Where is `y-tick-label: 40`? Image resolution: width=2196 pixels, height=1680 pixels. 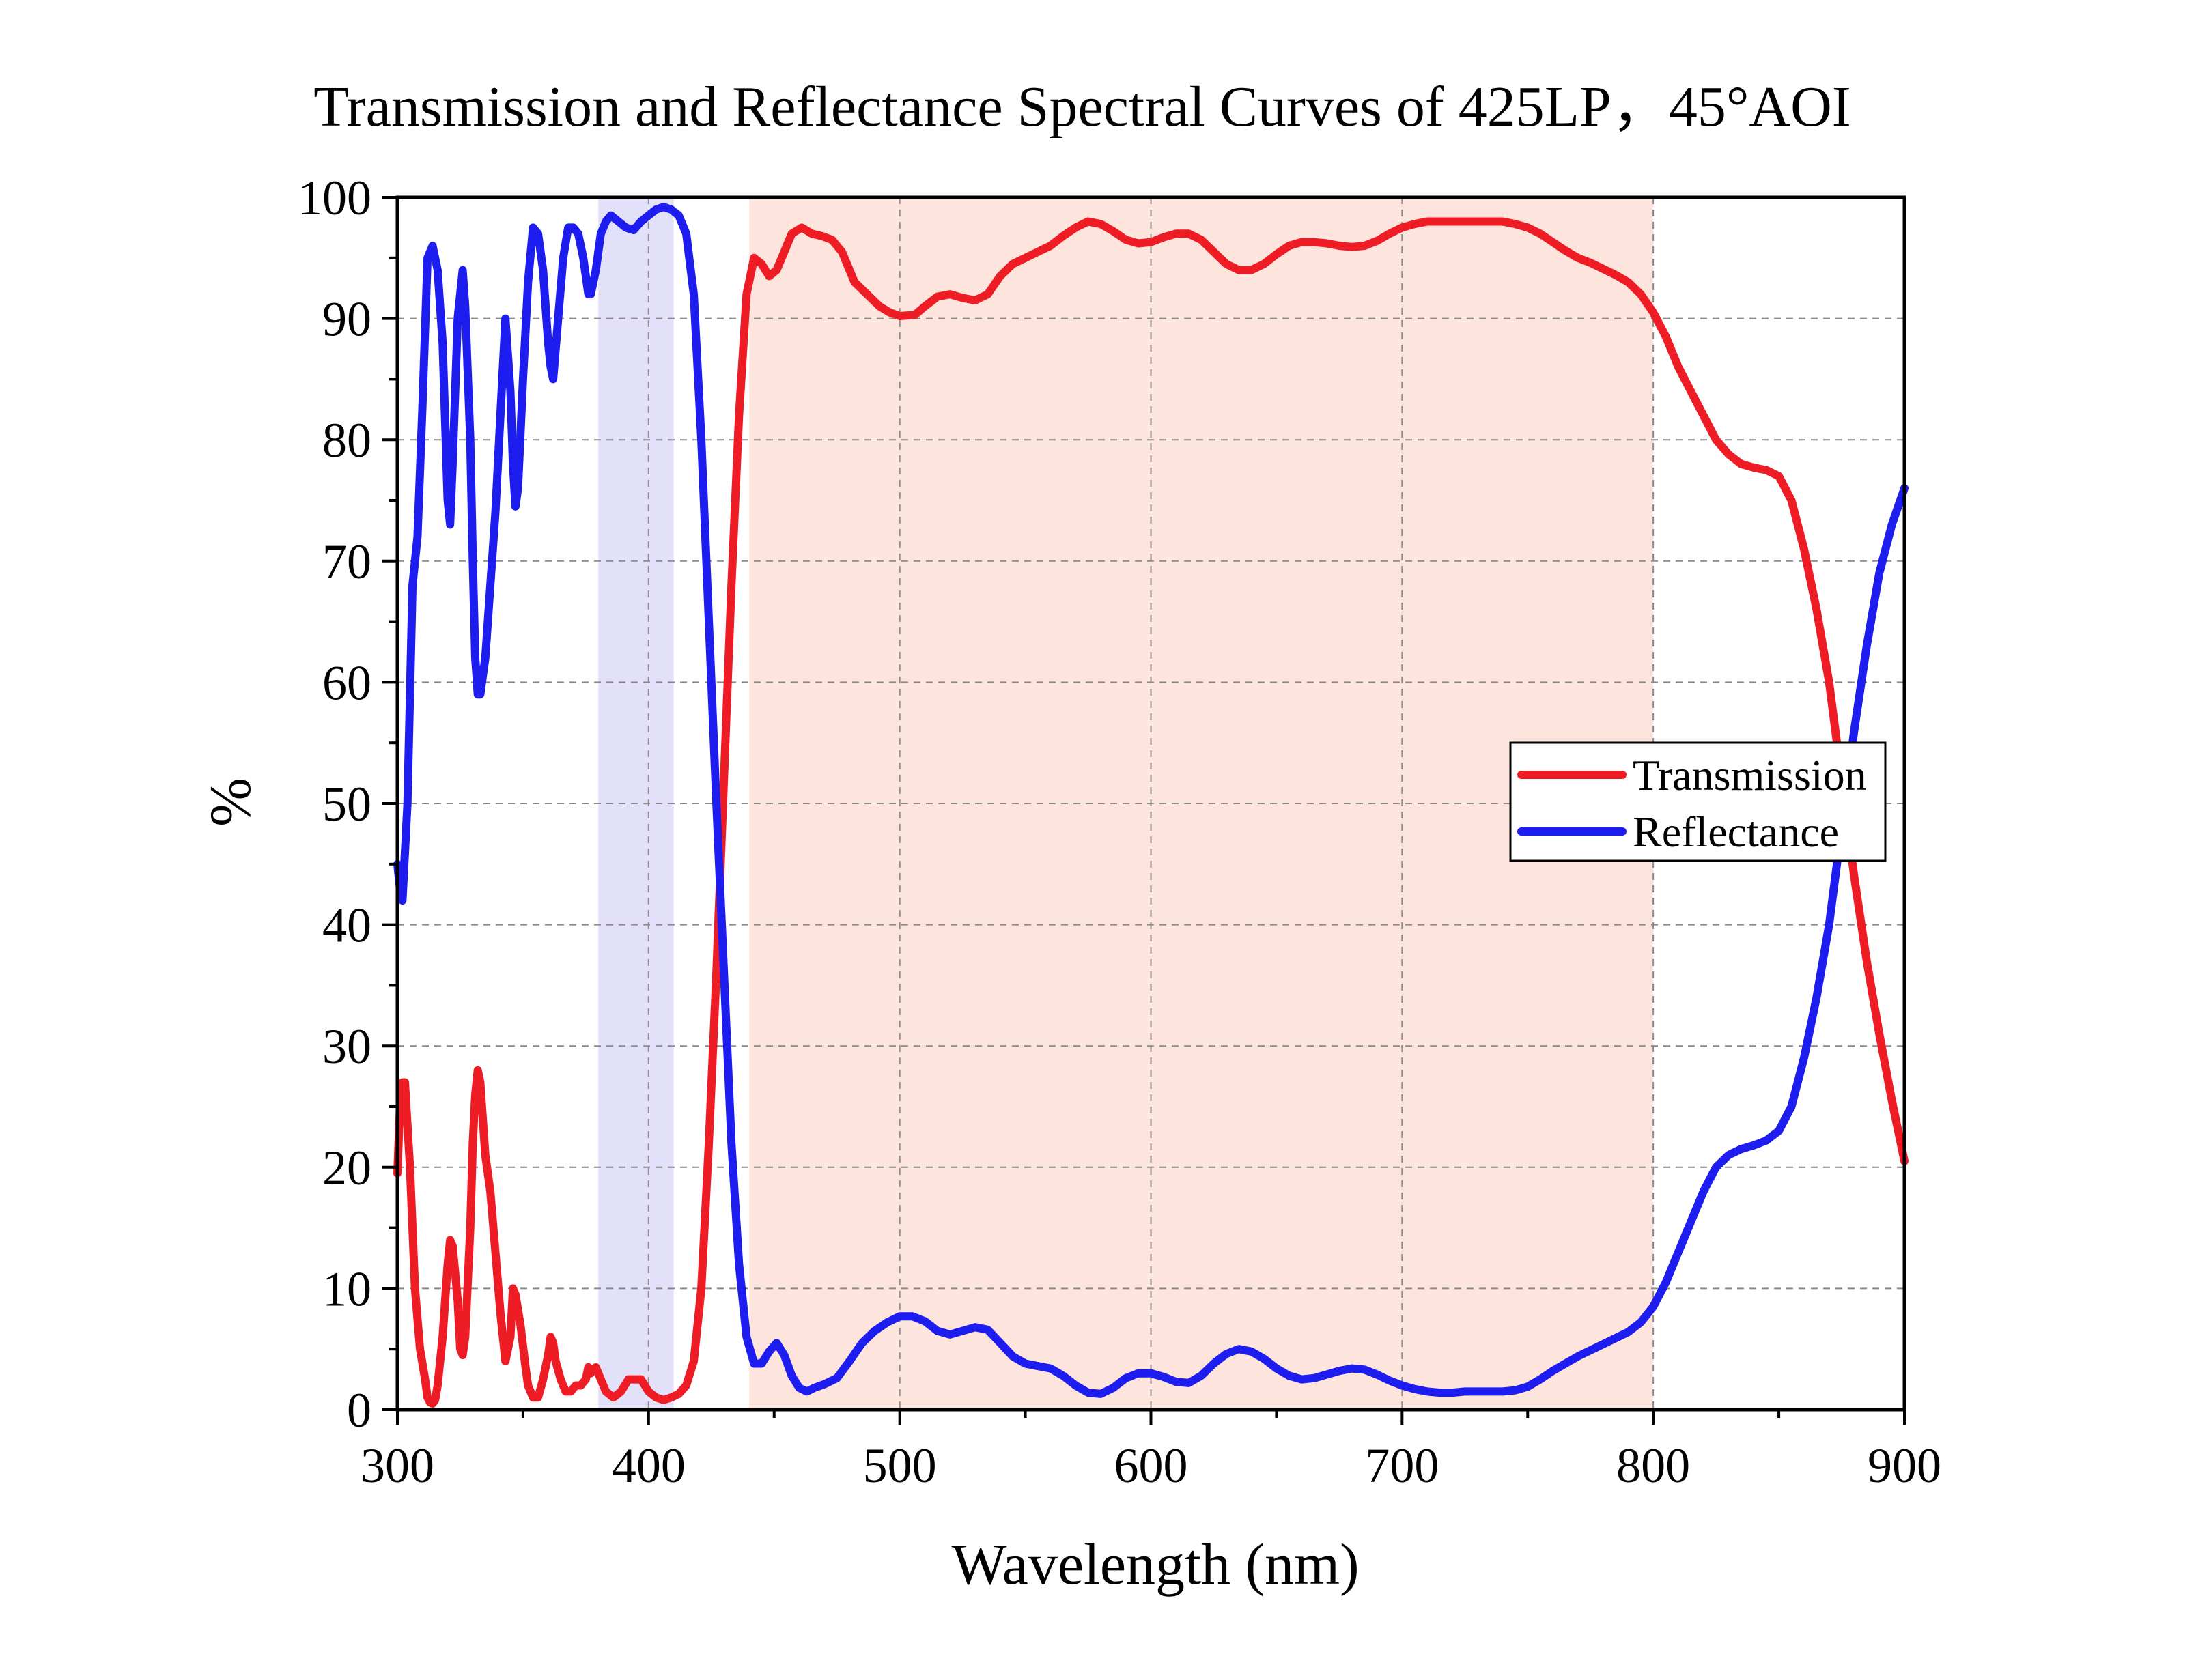
y-tick-label: 40 is located at coordinates (347, 925).